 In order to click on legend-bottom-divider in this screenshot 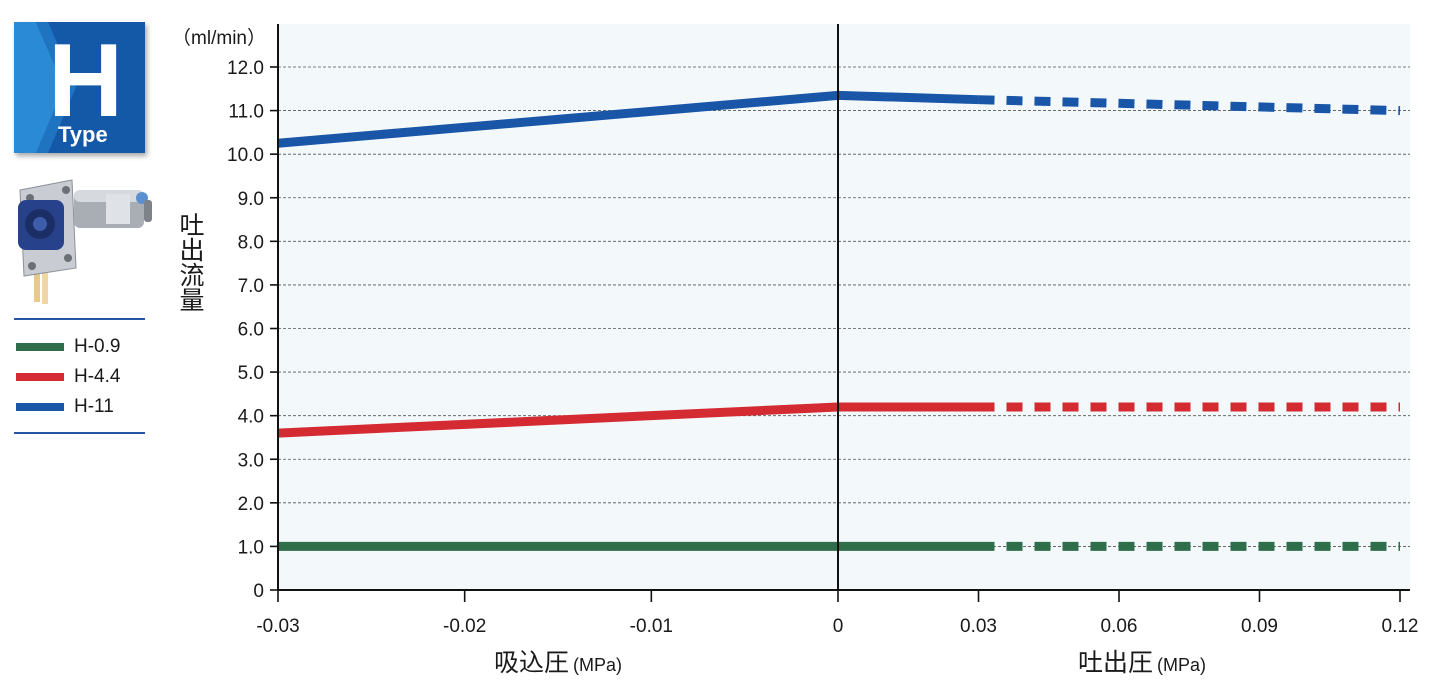, I will do `click(79, 433)`.